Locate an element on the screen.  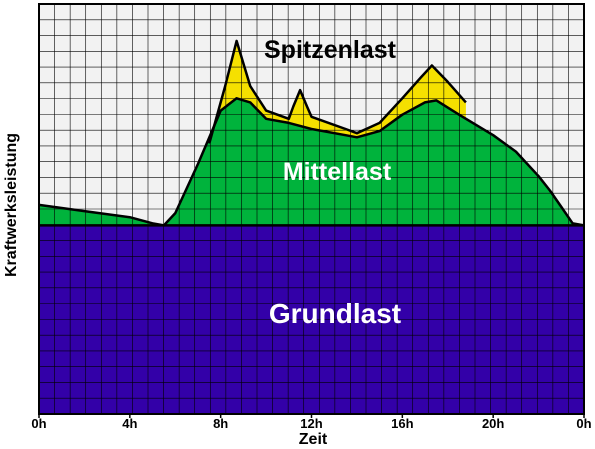
x-tick-label: 20h is located at coordinates (493, 423).